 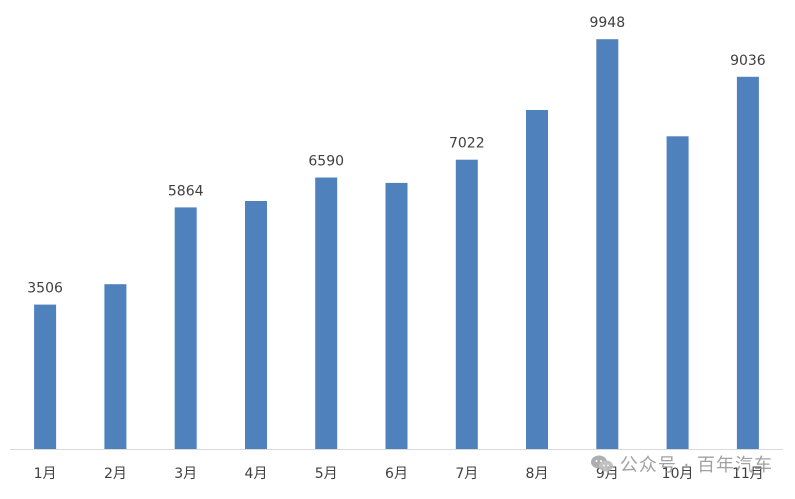 What do you see at coordinates (45, 474) in the screenshot?
I see `x-tick-label: 1月` at bounding box center [45, 474].